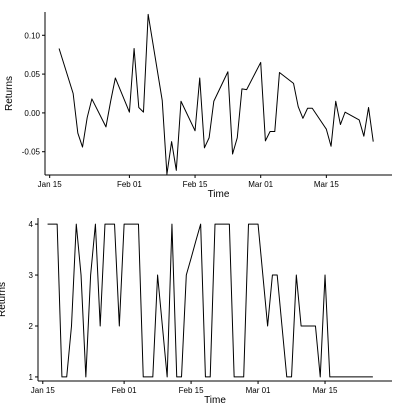  What do you see at coordinates (31, 377) in the screenshot?
I see `y-tick-label: 1` at bounding box center [31, 377].